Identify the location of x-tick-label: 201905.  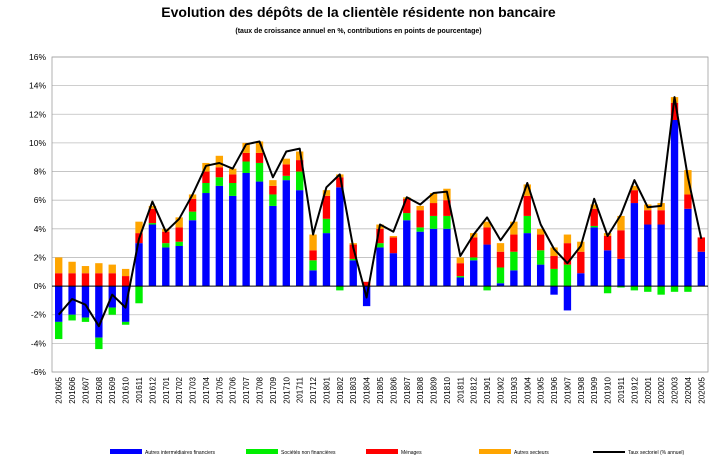
(541, 389).